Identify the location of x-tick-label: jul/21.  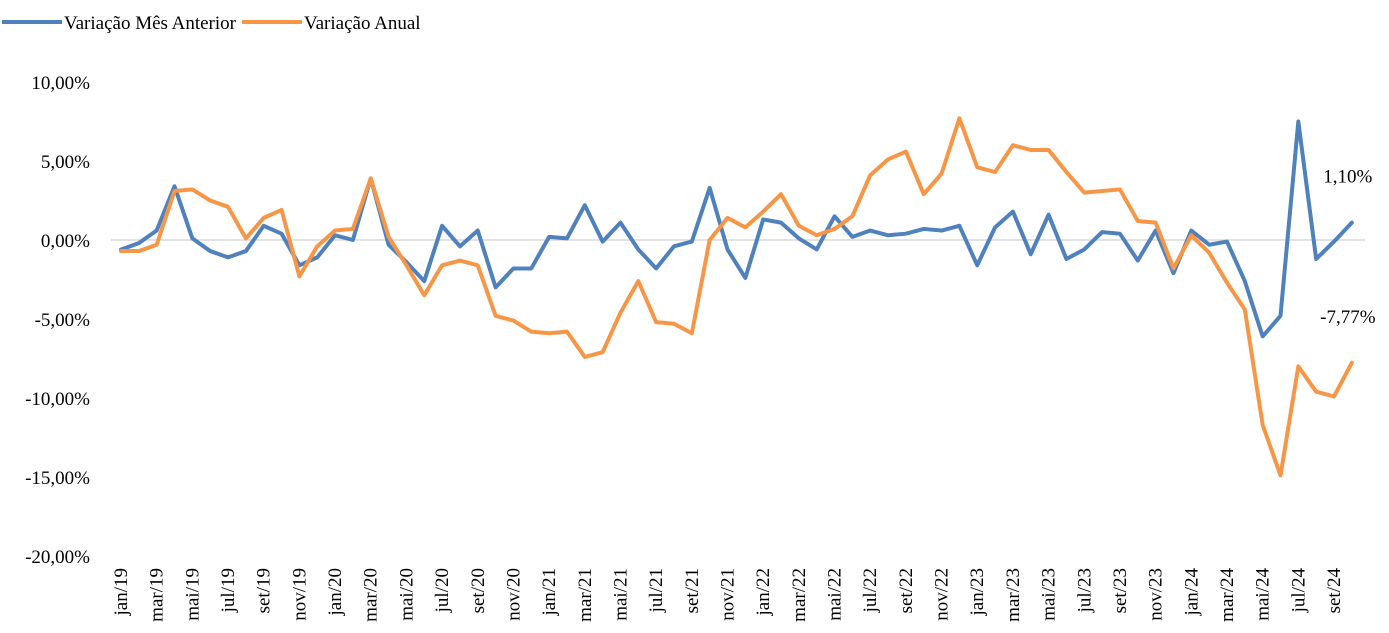
(656, 590).